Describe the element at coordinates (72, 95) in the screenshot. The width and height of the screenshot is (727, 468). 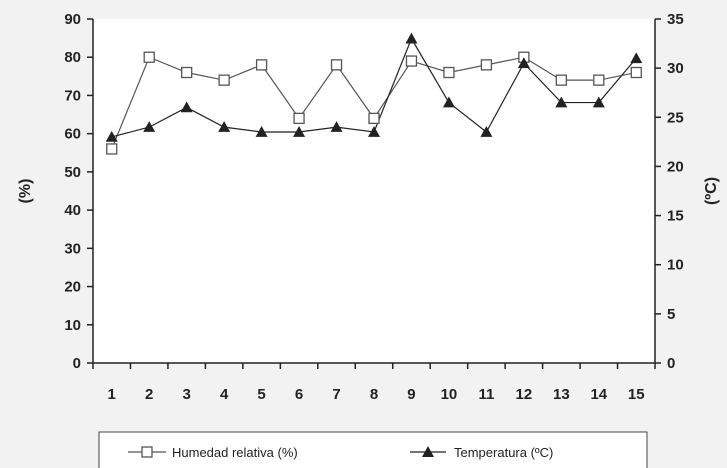
I see `y-left-tick-label: 70` at that location.